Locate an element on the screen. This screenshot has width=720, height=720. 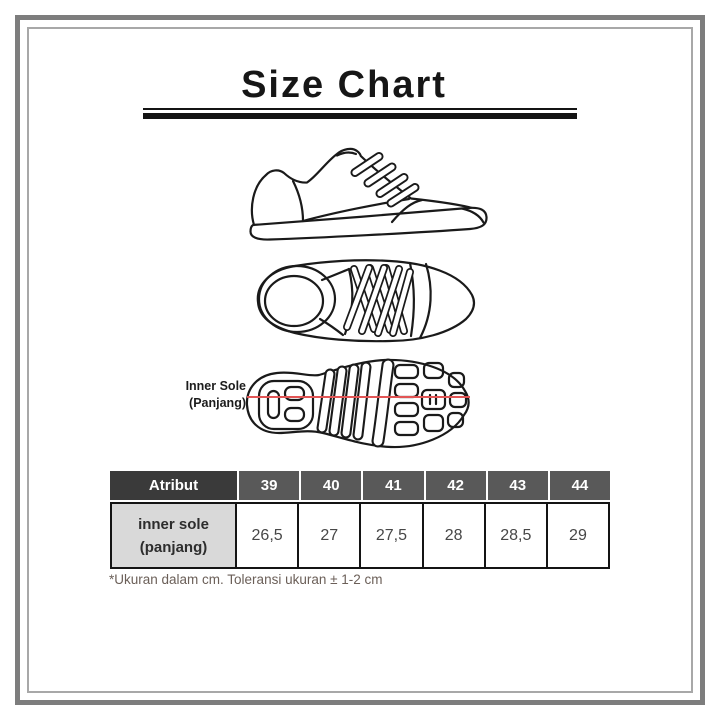
value-cell-size-43: 28,5 is located at coordinates (516, 535).